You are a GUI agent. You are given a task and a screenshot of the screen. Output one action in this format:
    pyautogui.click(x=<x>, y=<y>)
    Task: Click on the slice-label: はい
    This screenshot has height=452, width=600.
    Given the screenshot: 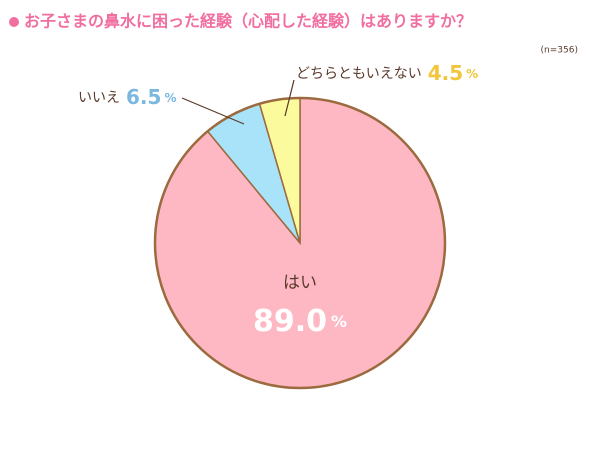 What is the action you would take?
    pyautogui.click(x=300, y=283)
    